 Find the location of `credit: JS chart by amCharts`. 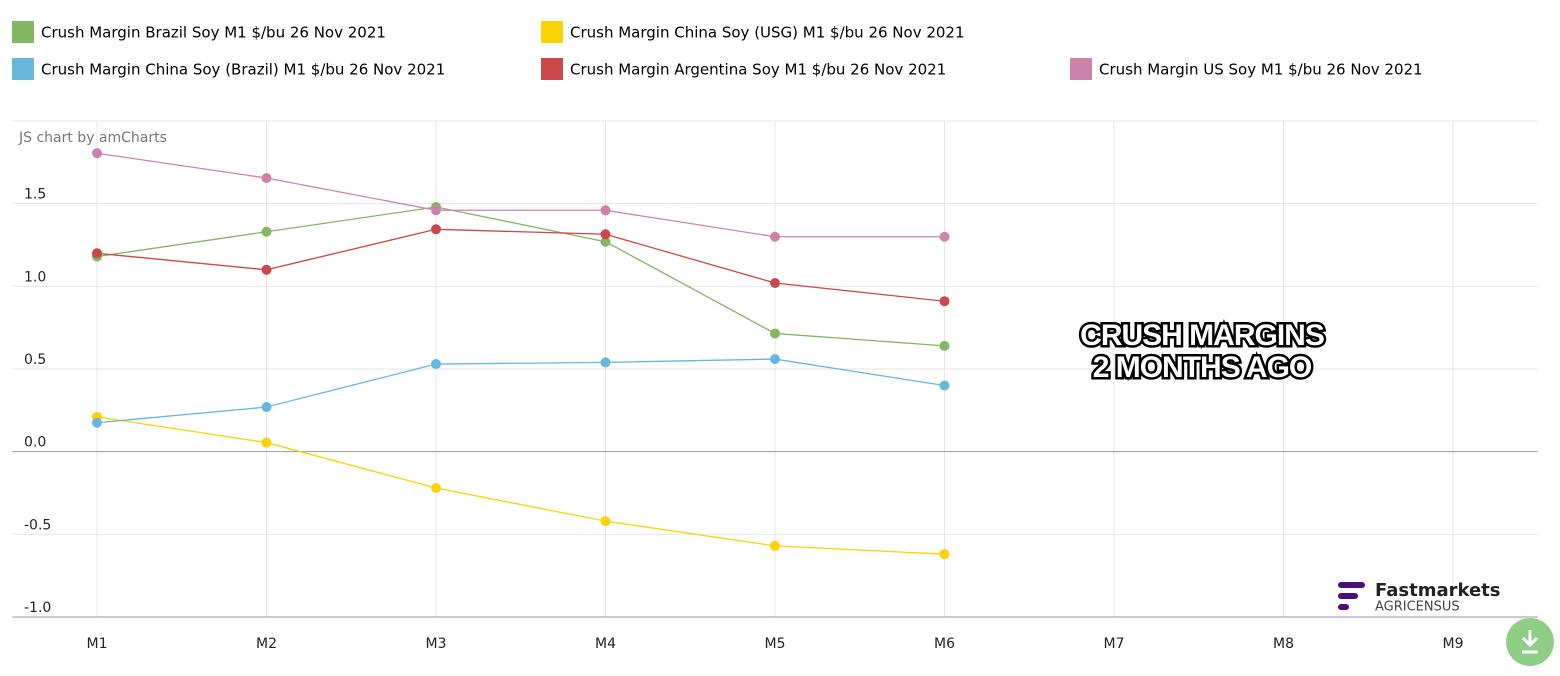

credit: JS chart by amCharts is located at coordinates (92, 138).